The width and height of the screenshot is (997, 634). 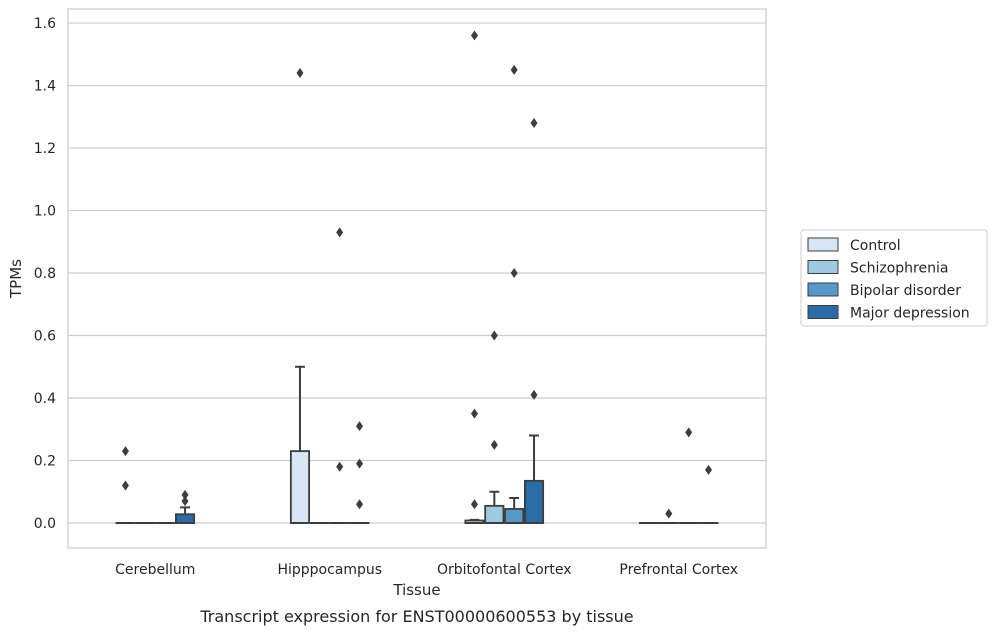 I want to click on y-tick-label: 0.2, so click(x=45, y=462).